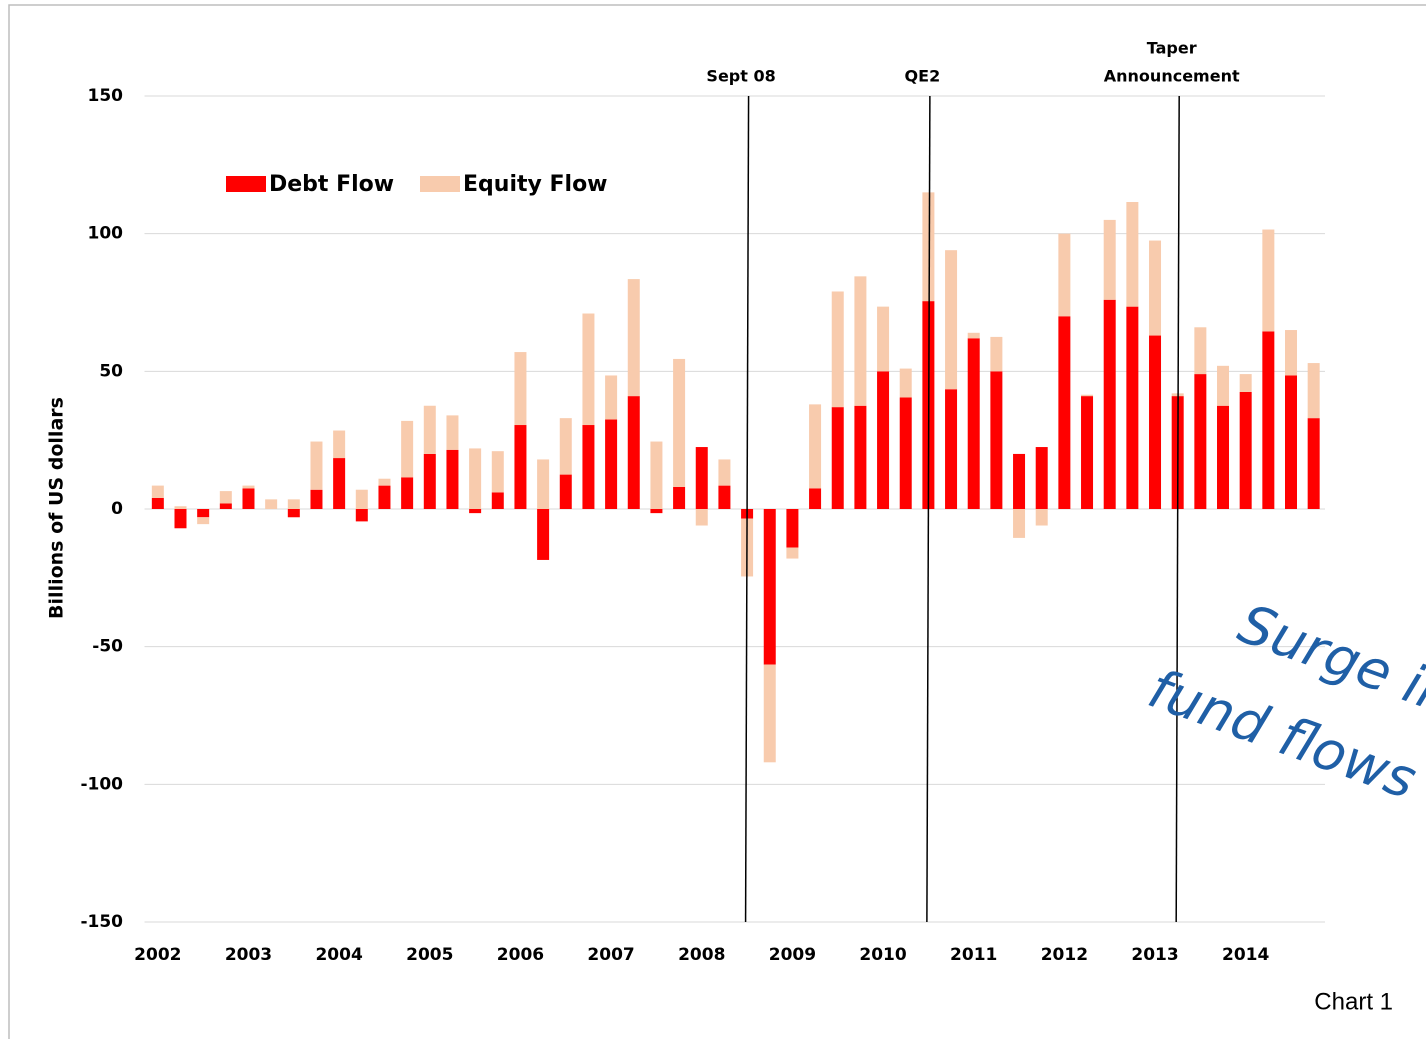 Image resolution: width=1426 pixels, height=1039 pixels. I want to click on x-tick-label: 2011, so click(973, 955).